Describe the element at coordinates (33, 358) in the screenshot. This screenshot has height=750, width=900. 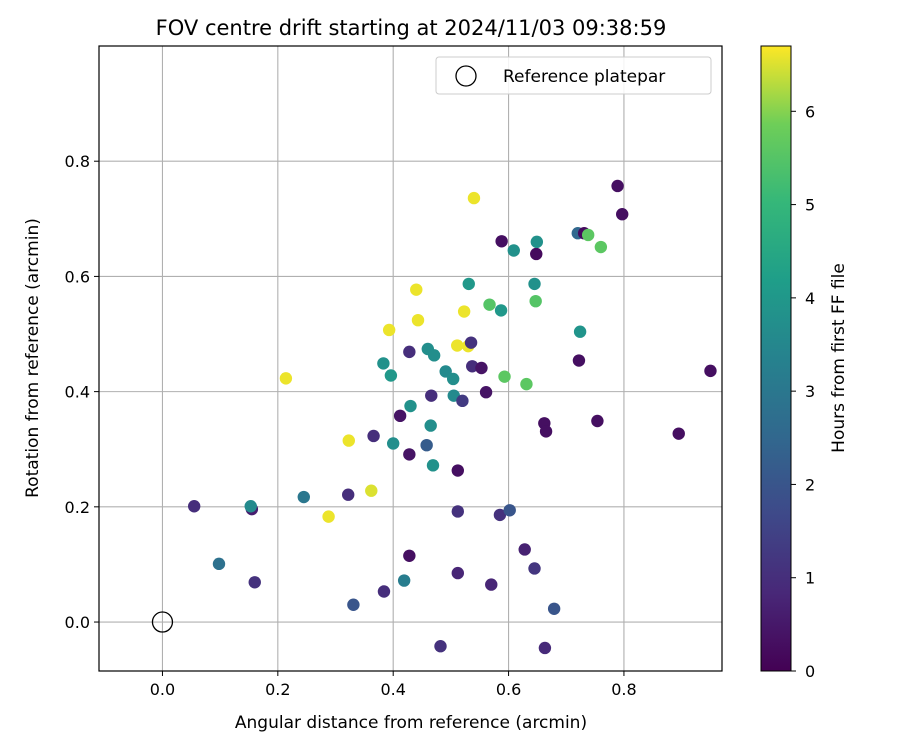
I see `y-axis-label: Rotation from reference (arcmin)` at that location.